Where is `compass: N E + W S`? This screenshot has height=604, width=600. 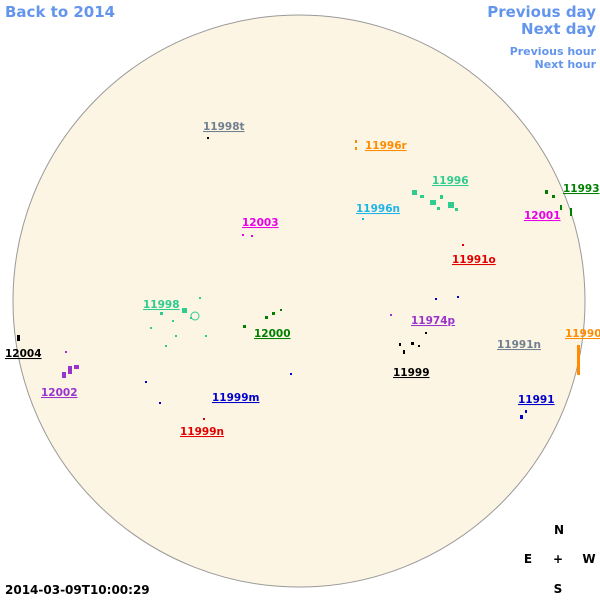
compass: N E + W S is located at coordinates (560, 559).